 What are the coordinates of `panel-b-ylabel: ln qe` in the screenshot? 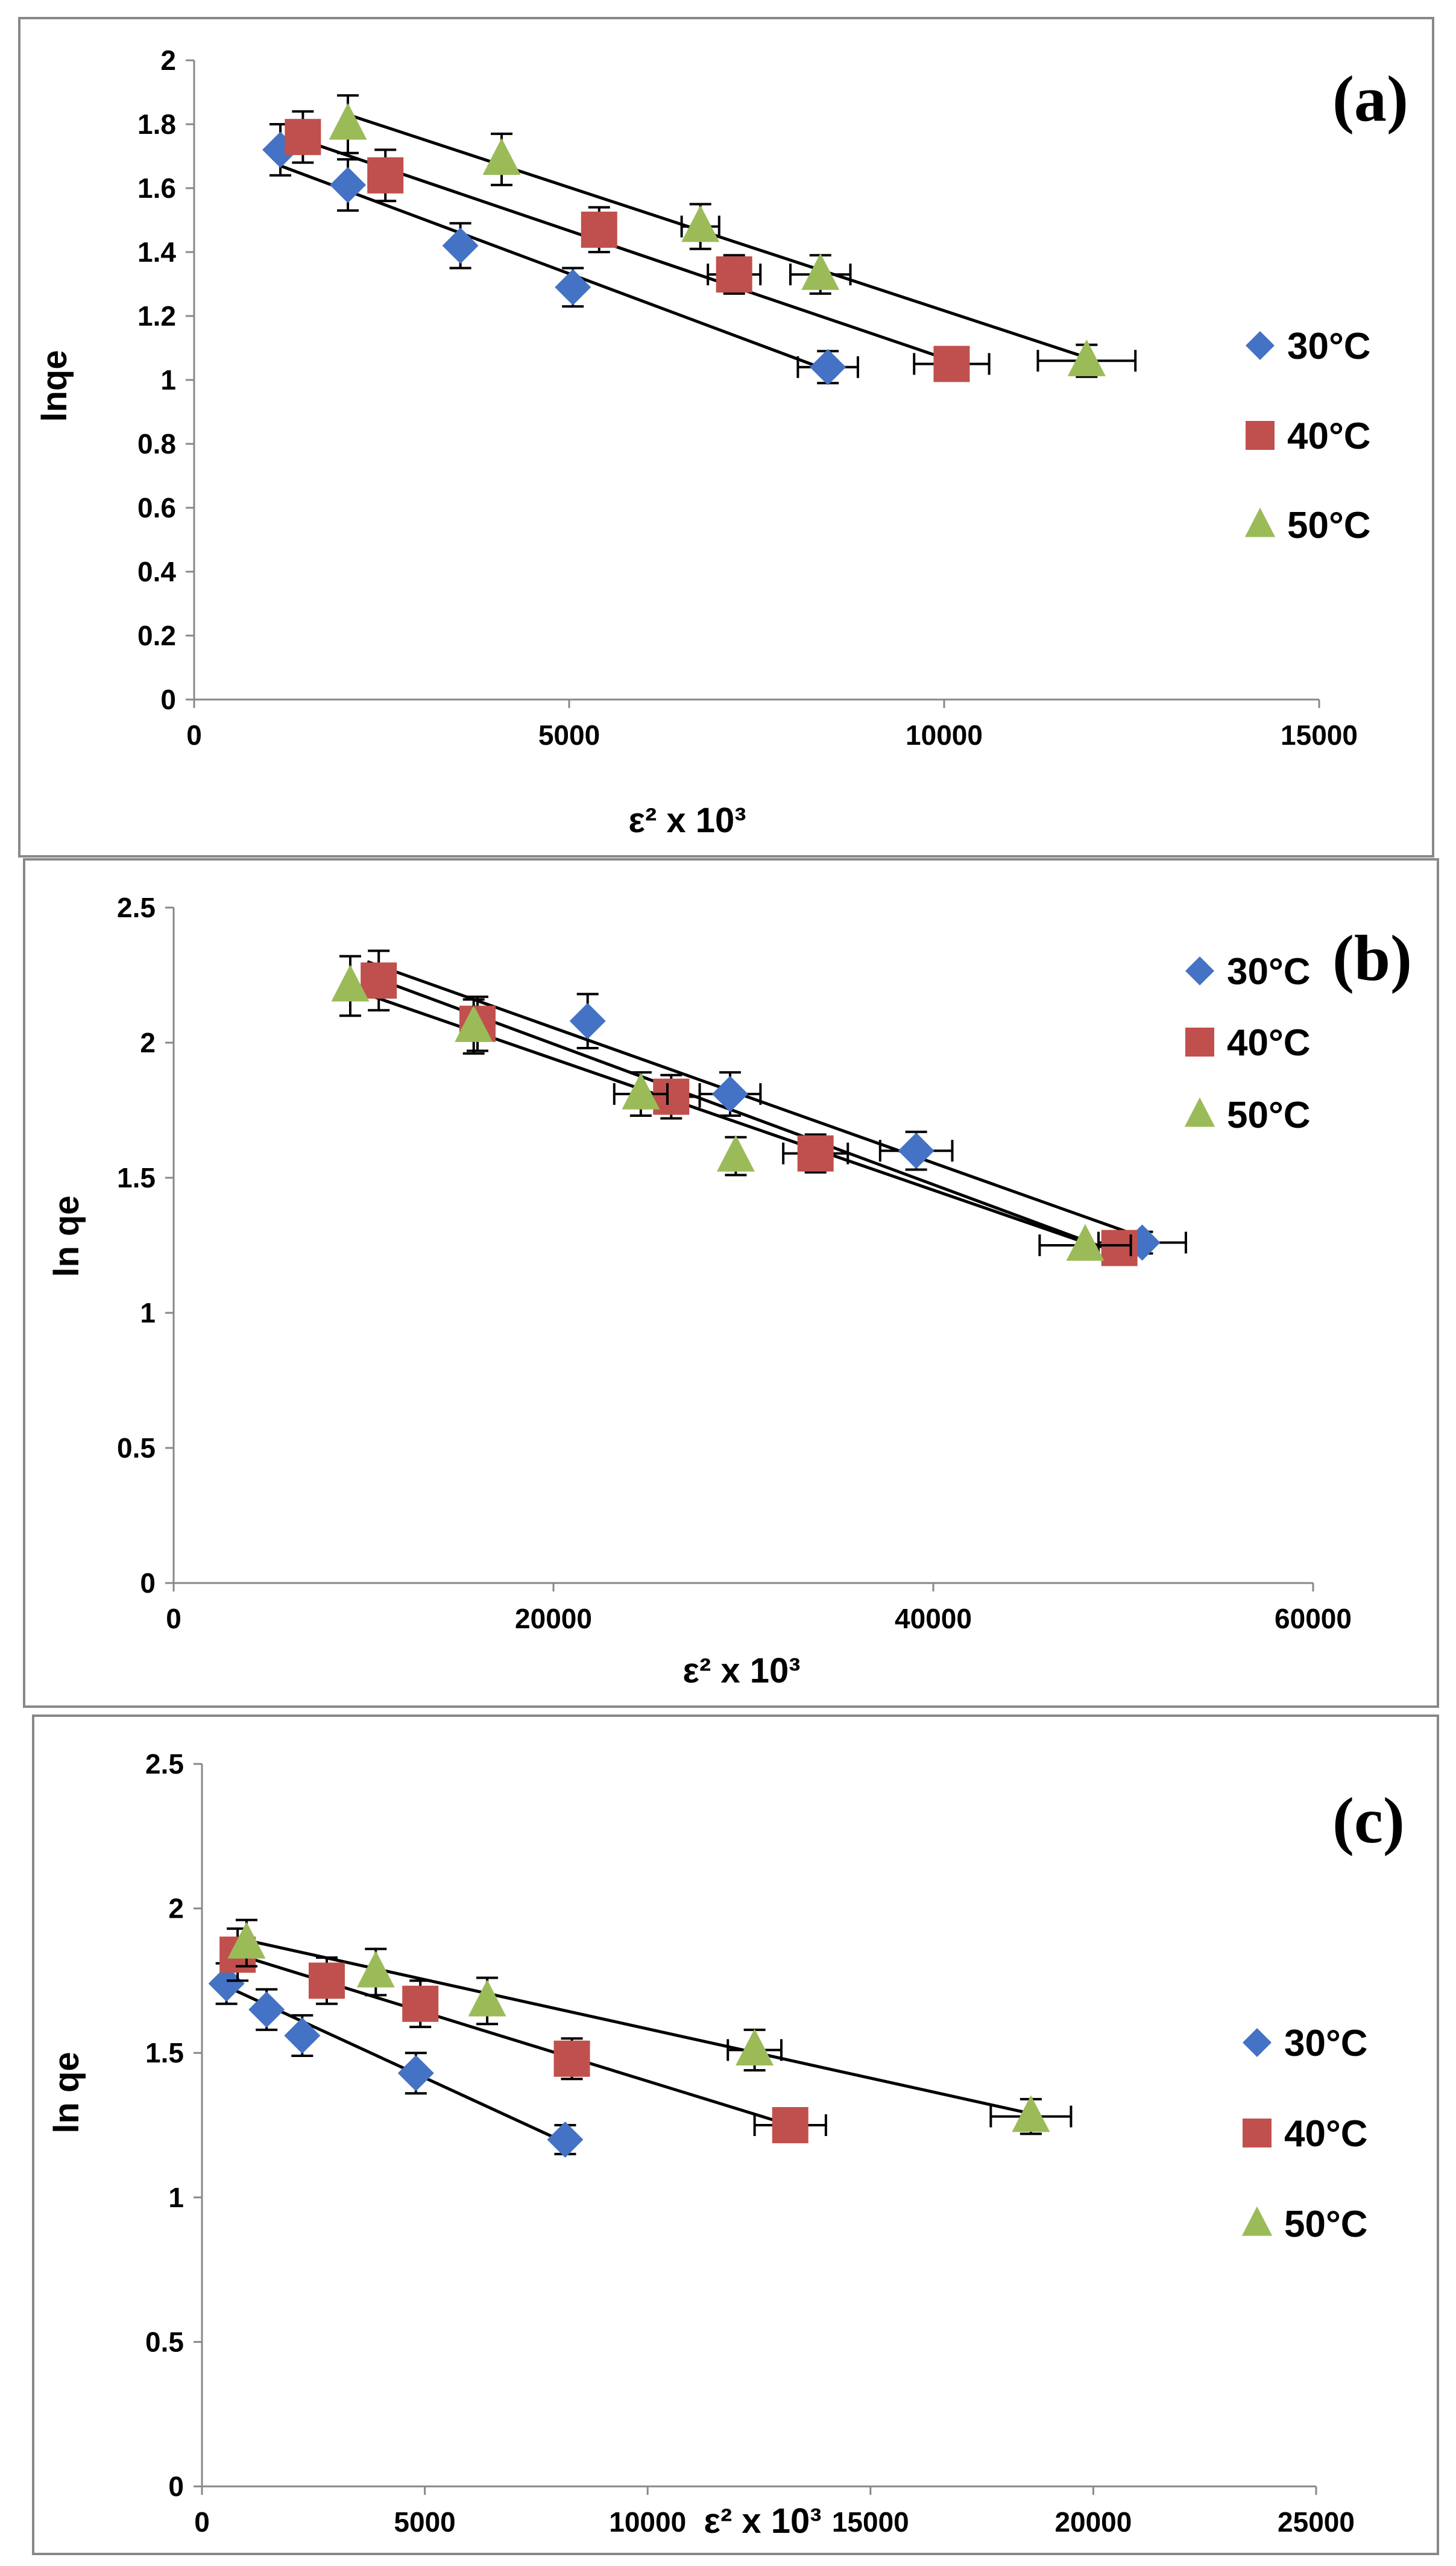 It's located at (66, 1236).